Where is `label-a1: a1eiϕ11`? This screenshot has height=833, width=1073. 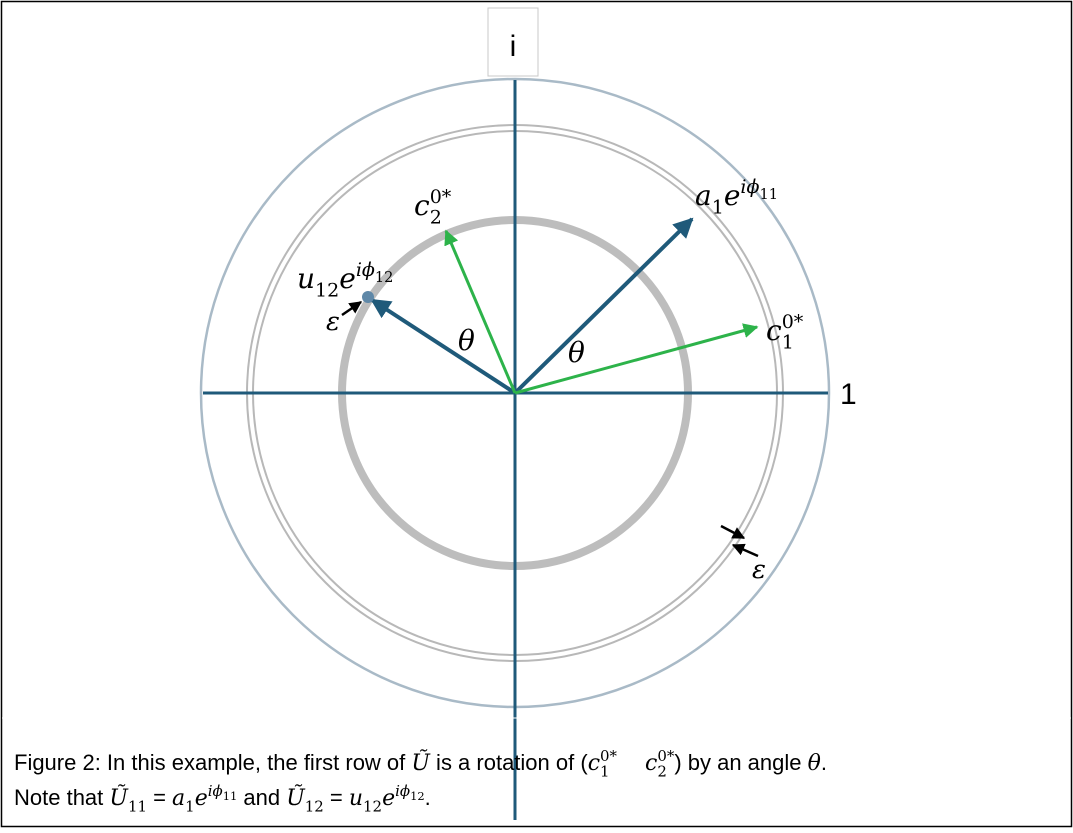 label-a1: a1eiϕ11 is located at coordinates (736, 197).